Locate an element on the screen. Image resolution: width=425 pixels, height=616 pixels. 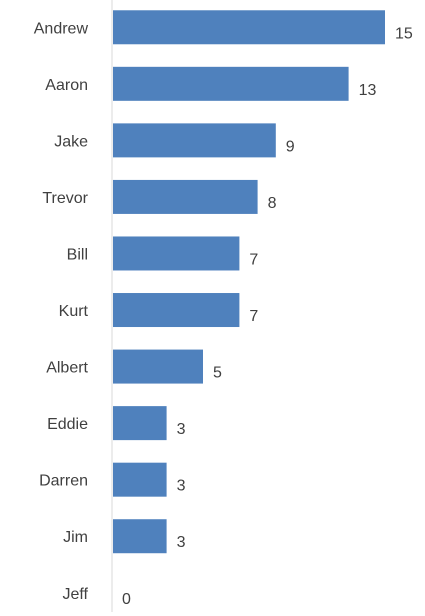
bar-eddie is located at coordinates (140, 423).